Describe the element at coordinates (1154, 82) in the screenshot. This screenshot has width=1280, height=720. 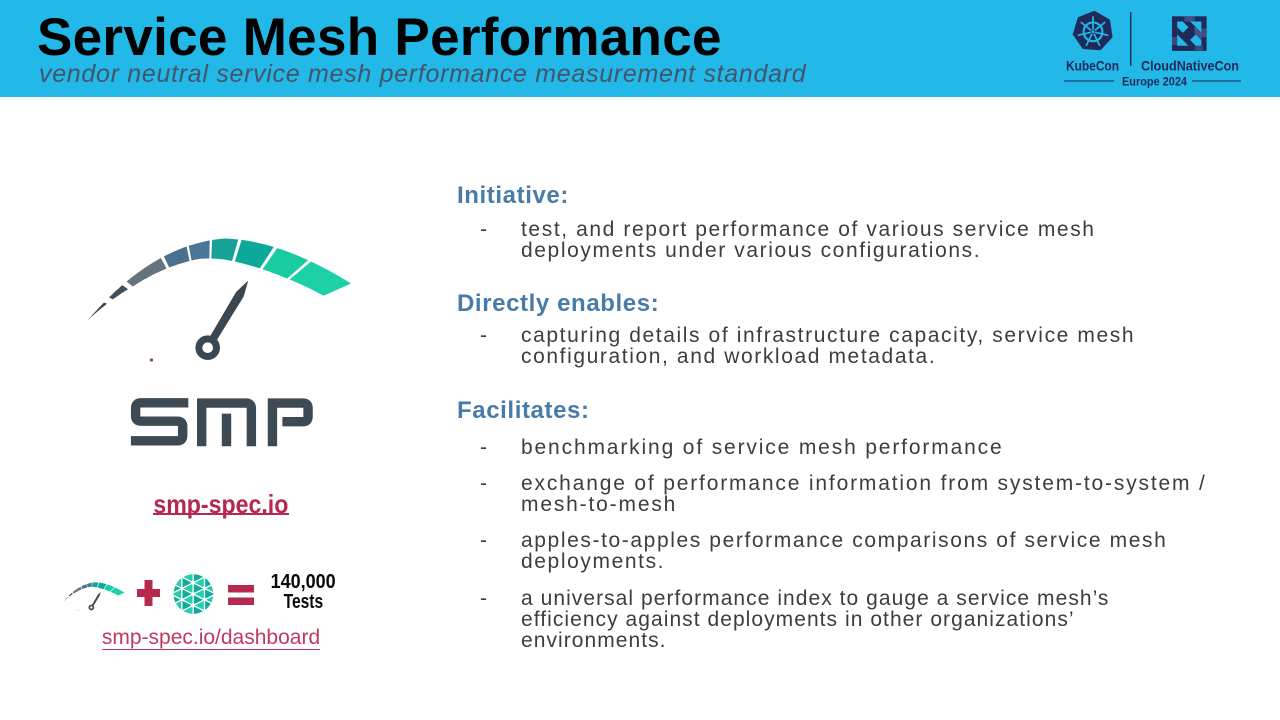
I see `svg-text: Europe 2024` at that location.